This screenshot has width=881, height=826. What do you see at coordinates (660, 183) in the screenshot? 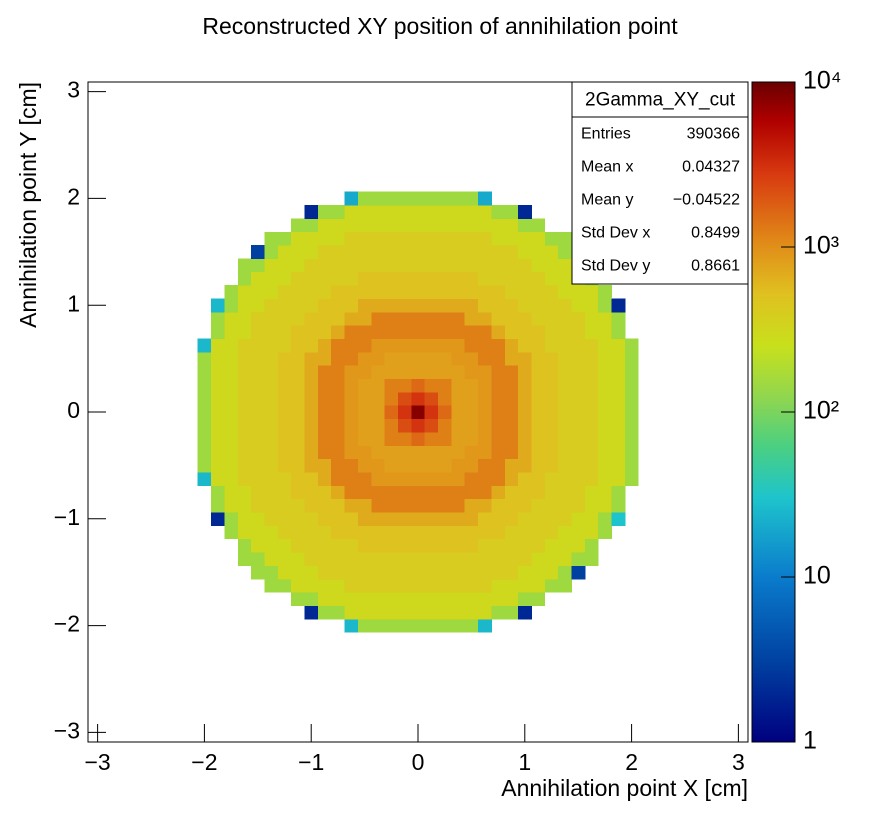
I see `stats-box` at bounding box center [660, 183].